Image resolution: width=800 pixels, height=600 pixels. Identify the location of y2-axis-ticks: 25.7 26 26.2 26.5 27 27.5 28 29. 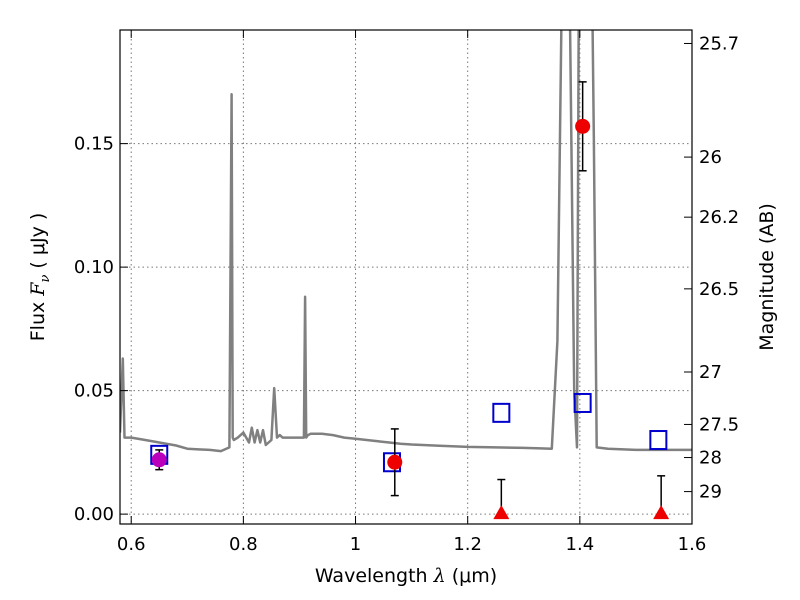
(711, 268).